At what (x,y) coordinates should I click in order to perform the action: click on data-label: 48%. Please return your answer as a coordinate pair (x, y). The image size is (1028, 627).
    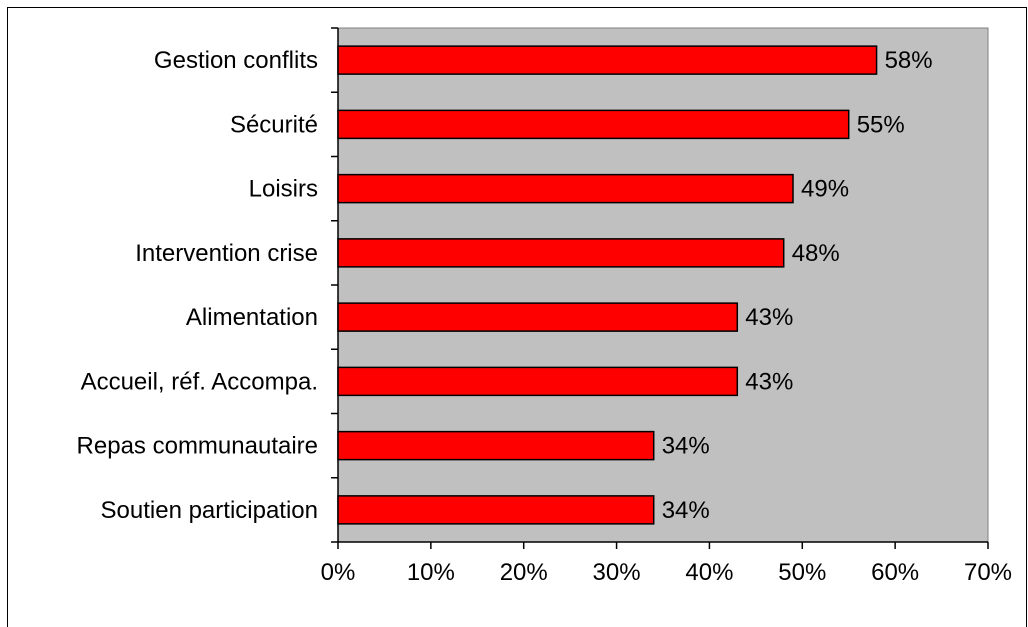
    Looking at the image, I should click on (816, 253).